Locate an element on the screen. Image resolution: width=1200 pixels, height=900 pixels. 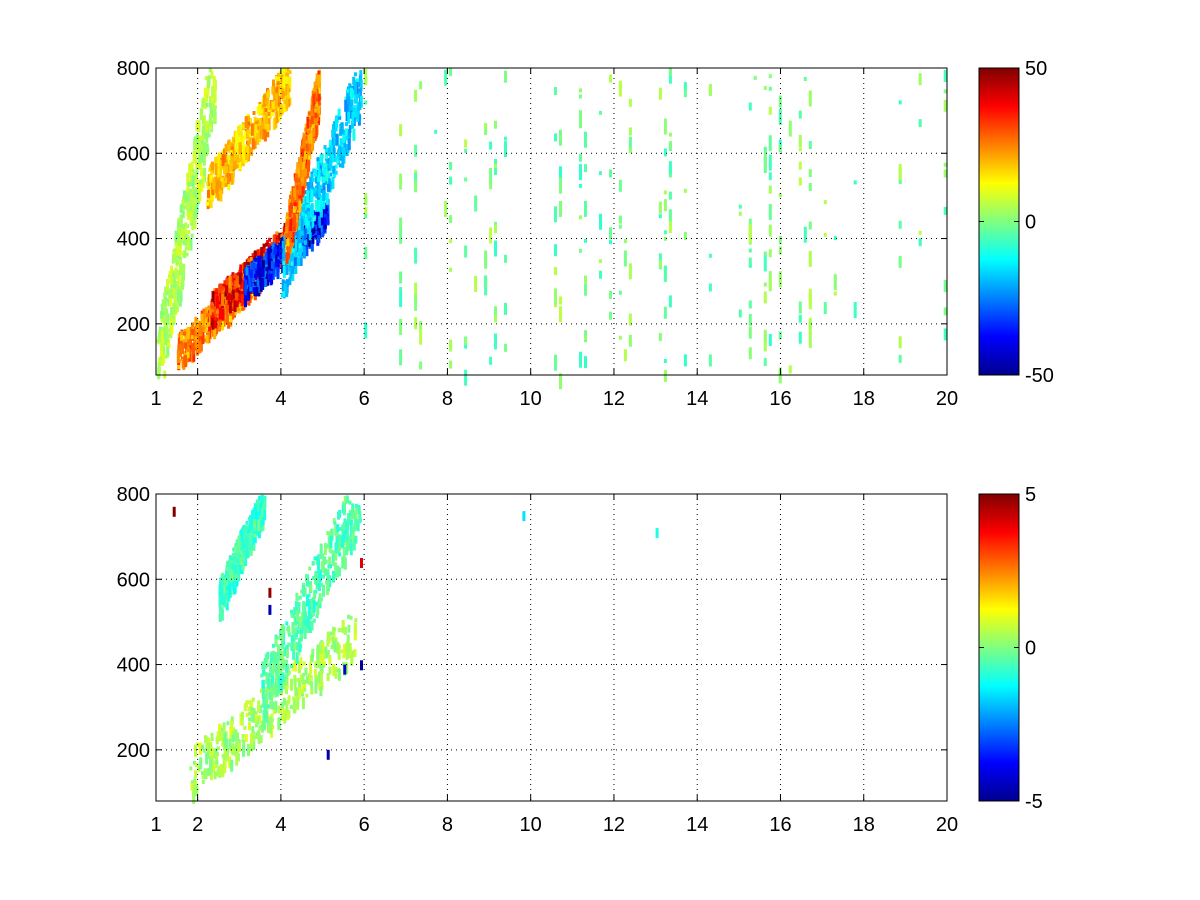
y-tick-label: 200 is located at coordinates (133, 751).